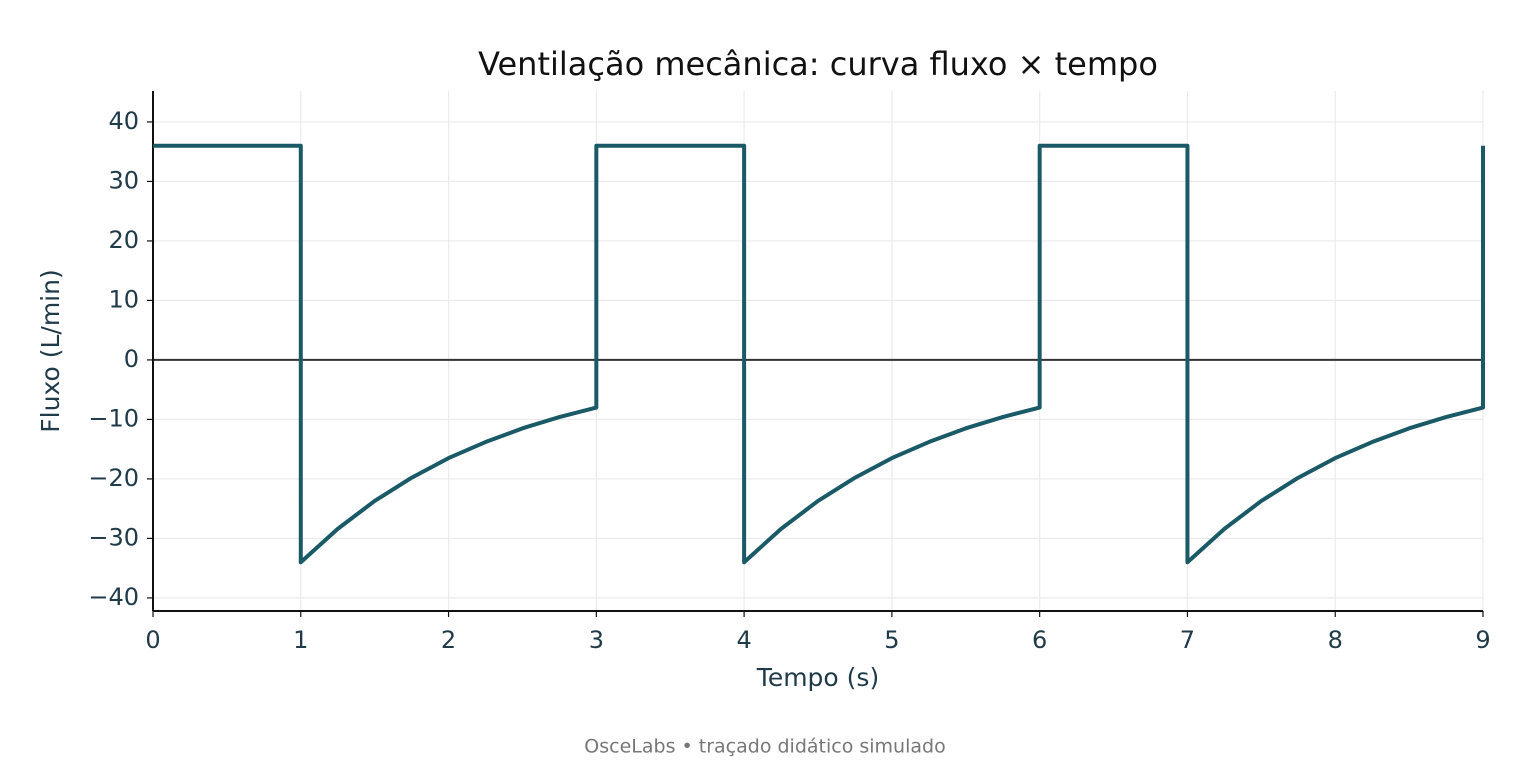 This screenshot has height=765, width=1530. I want to click on y-tick-label: −20, so click(113, 478).